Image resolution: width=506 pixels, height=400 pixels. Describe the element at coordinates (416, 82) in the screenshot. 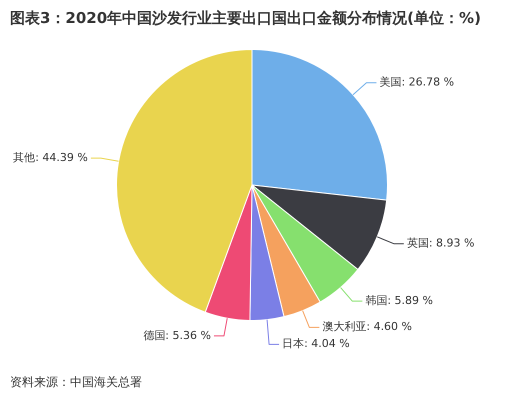

I see `slice-label: 美国: 26.78 %` at that location.